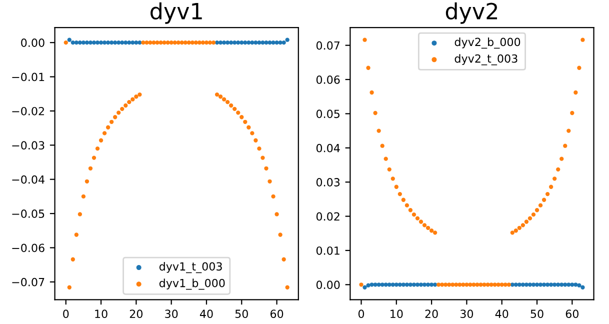 Image resolution: width=609 pixels, height=324 pixels. I want to click on y-tick-label: 0.03, so click(328, 182).